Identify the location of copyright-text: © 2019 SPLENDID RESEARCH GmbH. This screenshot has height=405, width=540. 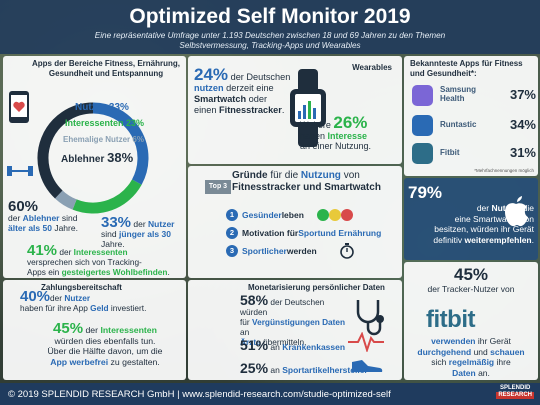
(91, 394).